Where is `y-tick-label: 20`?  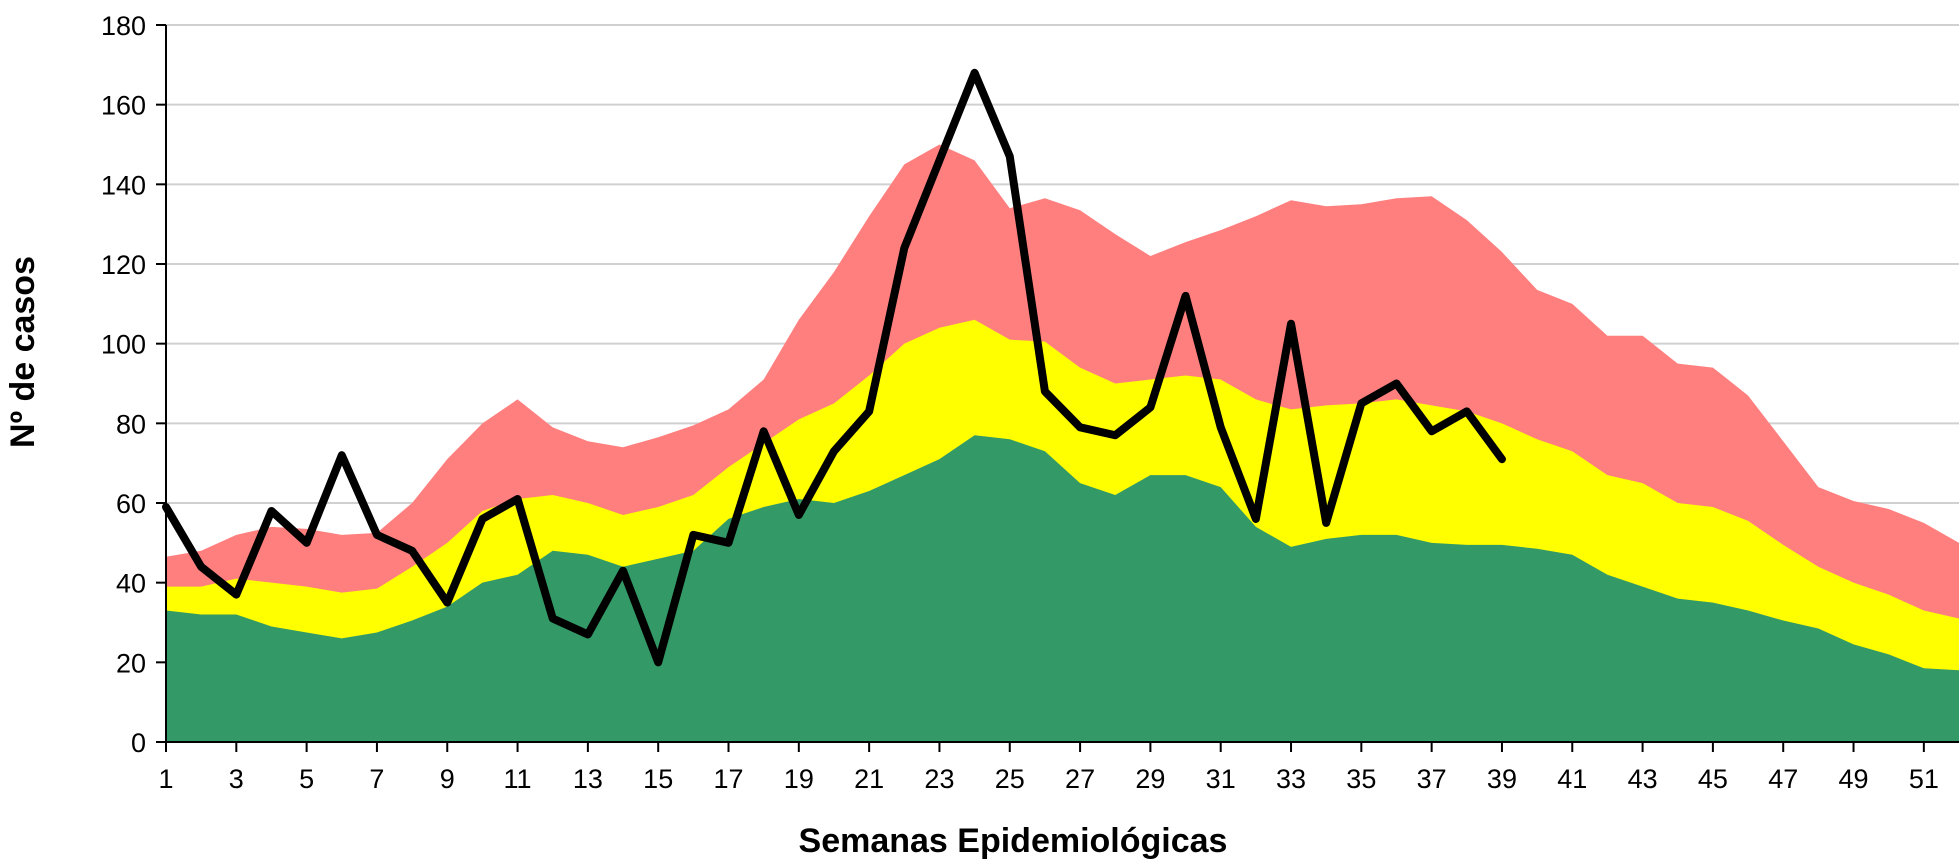 y-tick-label: 20 is located at coordinates (131, 663).